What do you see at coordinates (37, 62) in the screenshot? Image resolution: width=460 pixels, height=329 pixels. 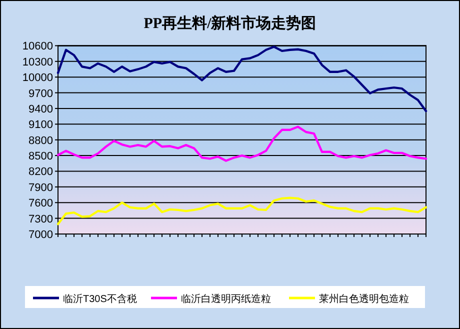 I see `y-tick-label: 10300` at bounding box center [37, 62].